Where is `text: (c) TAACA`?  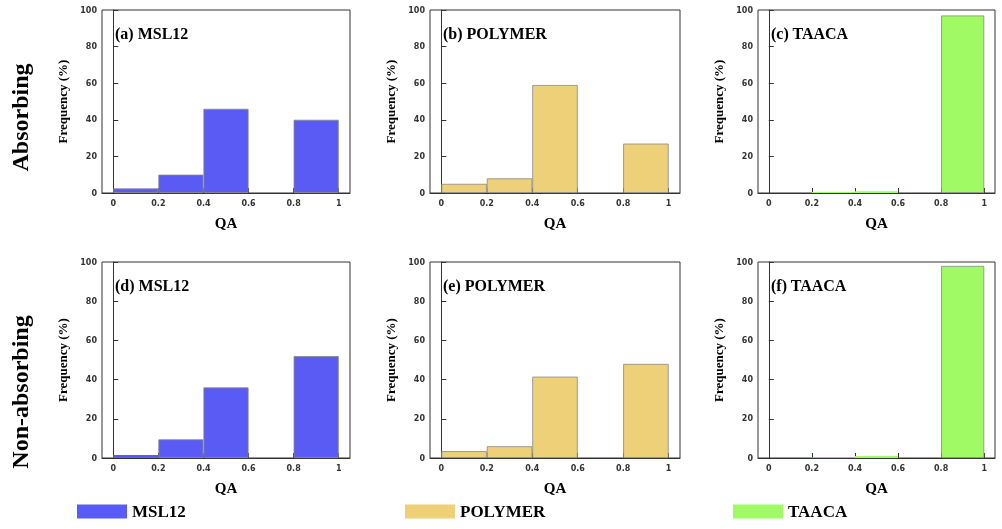 text: (c) TAACA is located at coordinates (810, 33).